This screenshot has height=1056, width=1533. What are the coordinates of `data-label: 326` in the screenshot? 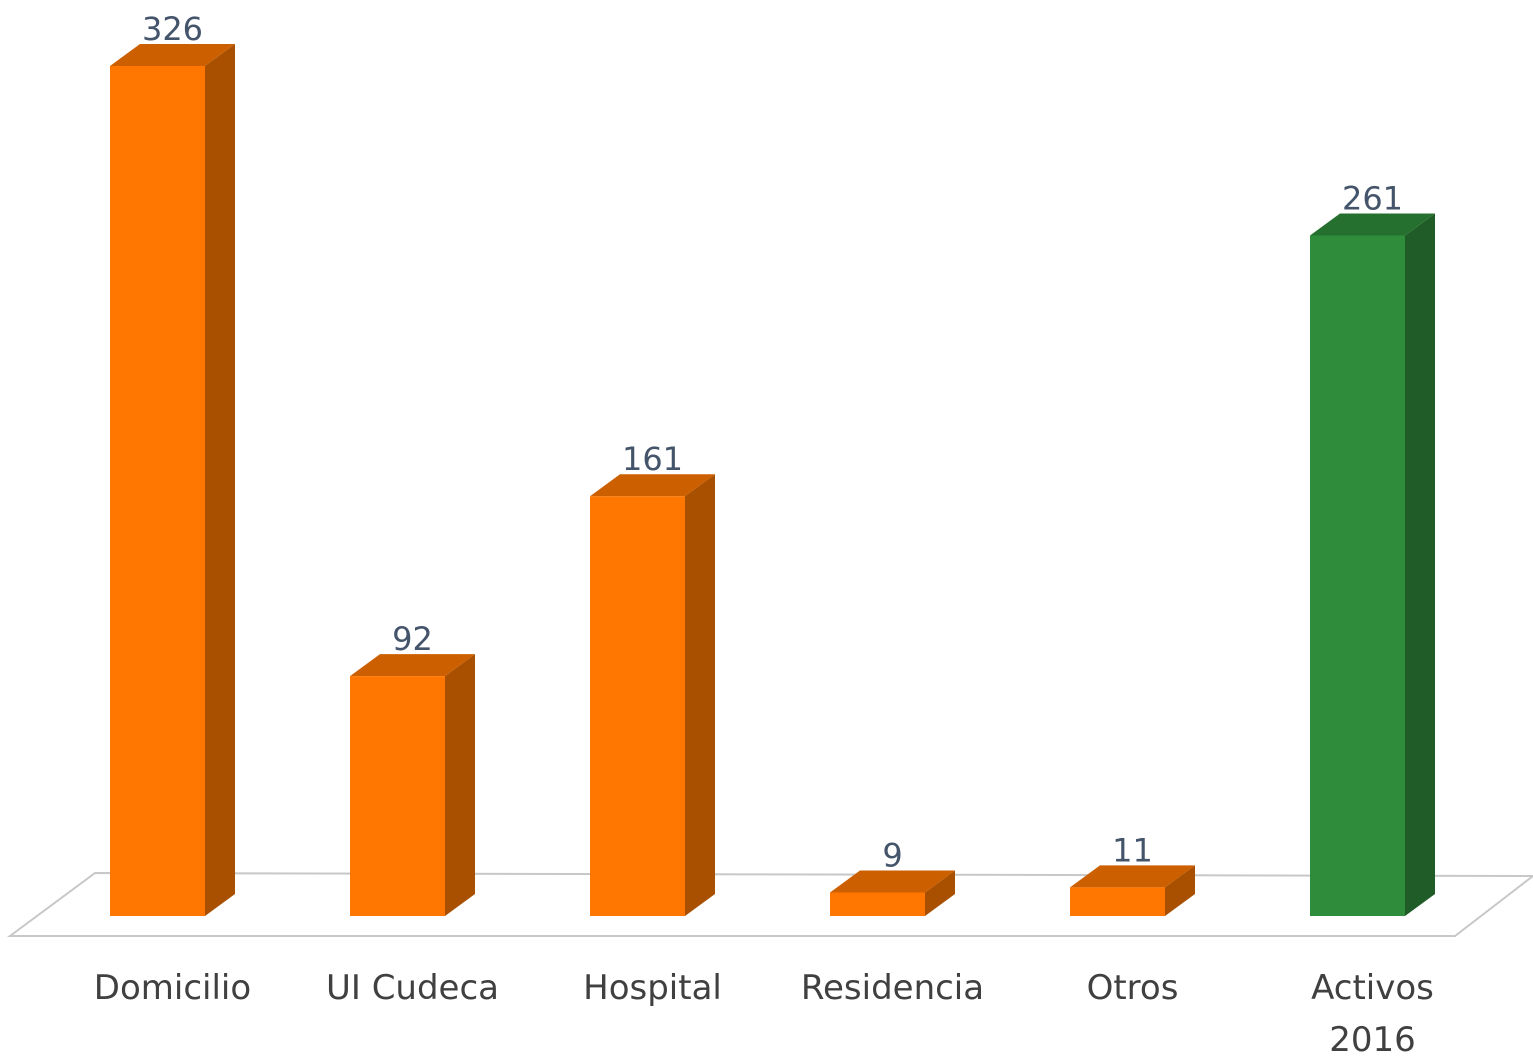 It's located at (172, 29).